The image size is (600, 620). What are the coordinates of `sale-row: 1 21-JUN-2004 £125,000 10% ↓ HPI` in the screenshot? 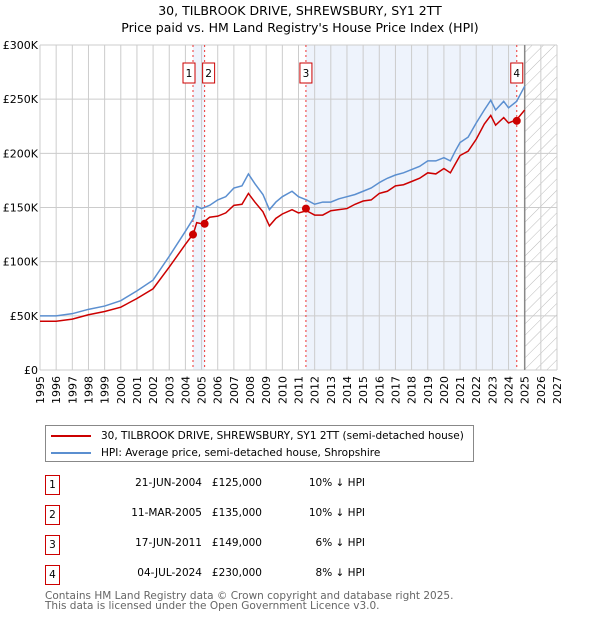 It's located at (255, 485).